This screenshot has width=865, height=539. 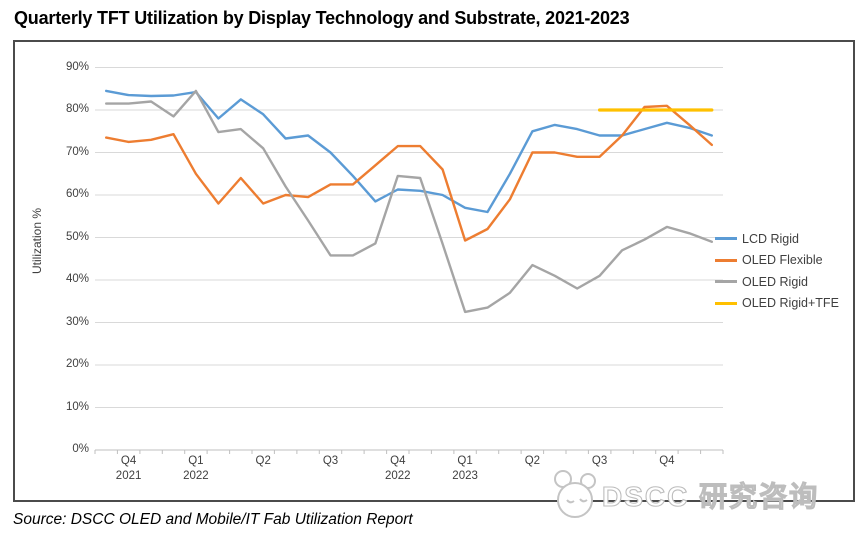 I want to click on watermark: DSCC 研究咨询, so click(x=684, y=495).